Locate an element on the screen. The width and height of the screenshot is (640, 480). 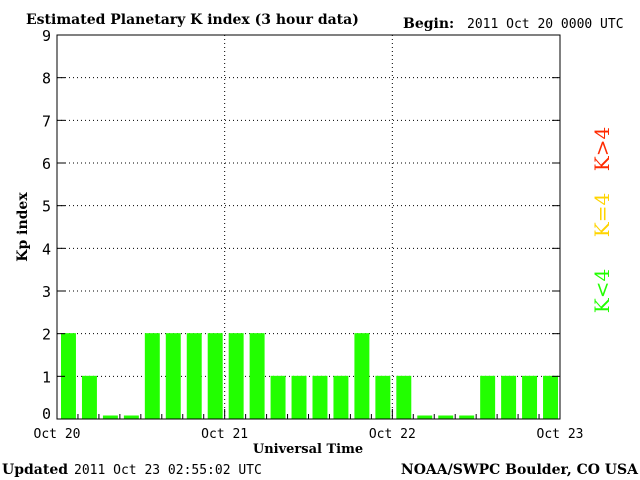
x-tick-label: Oct 21 is located at coordinates (224, 434).